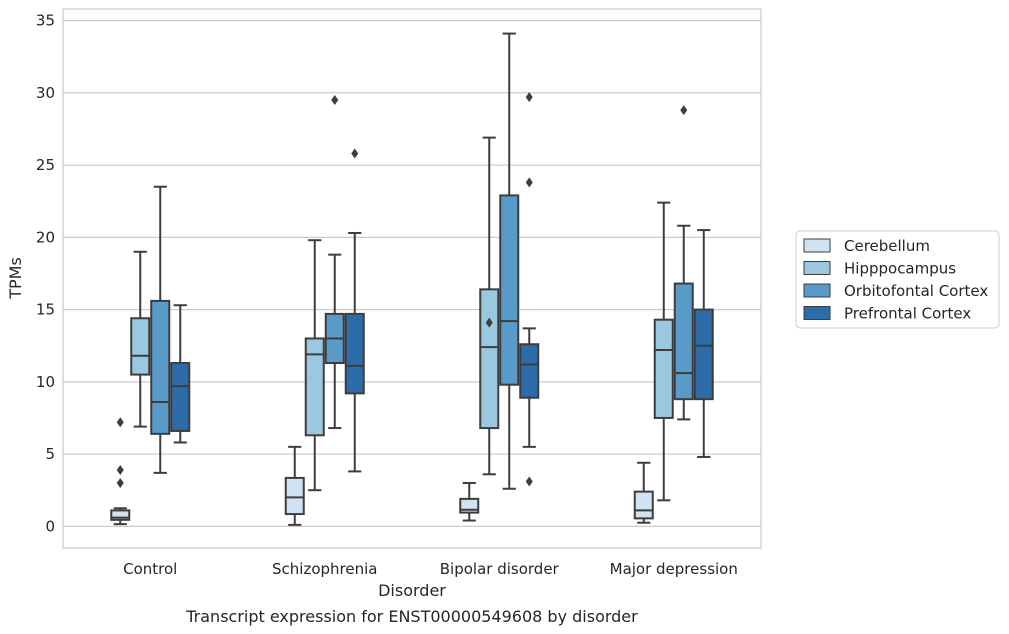  Describe the element at coordinates (45, 21) in the screenshot. I see `y-tick-label: 35` at that location.